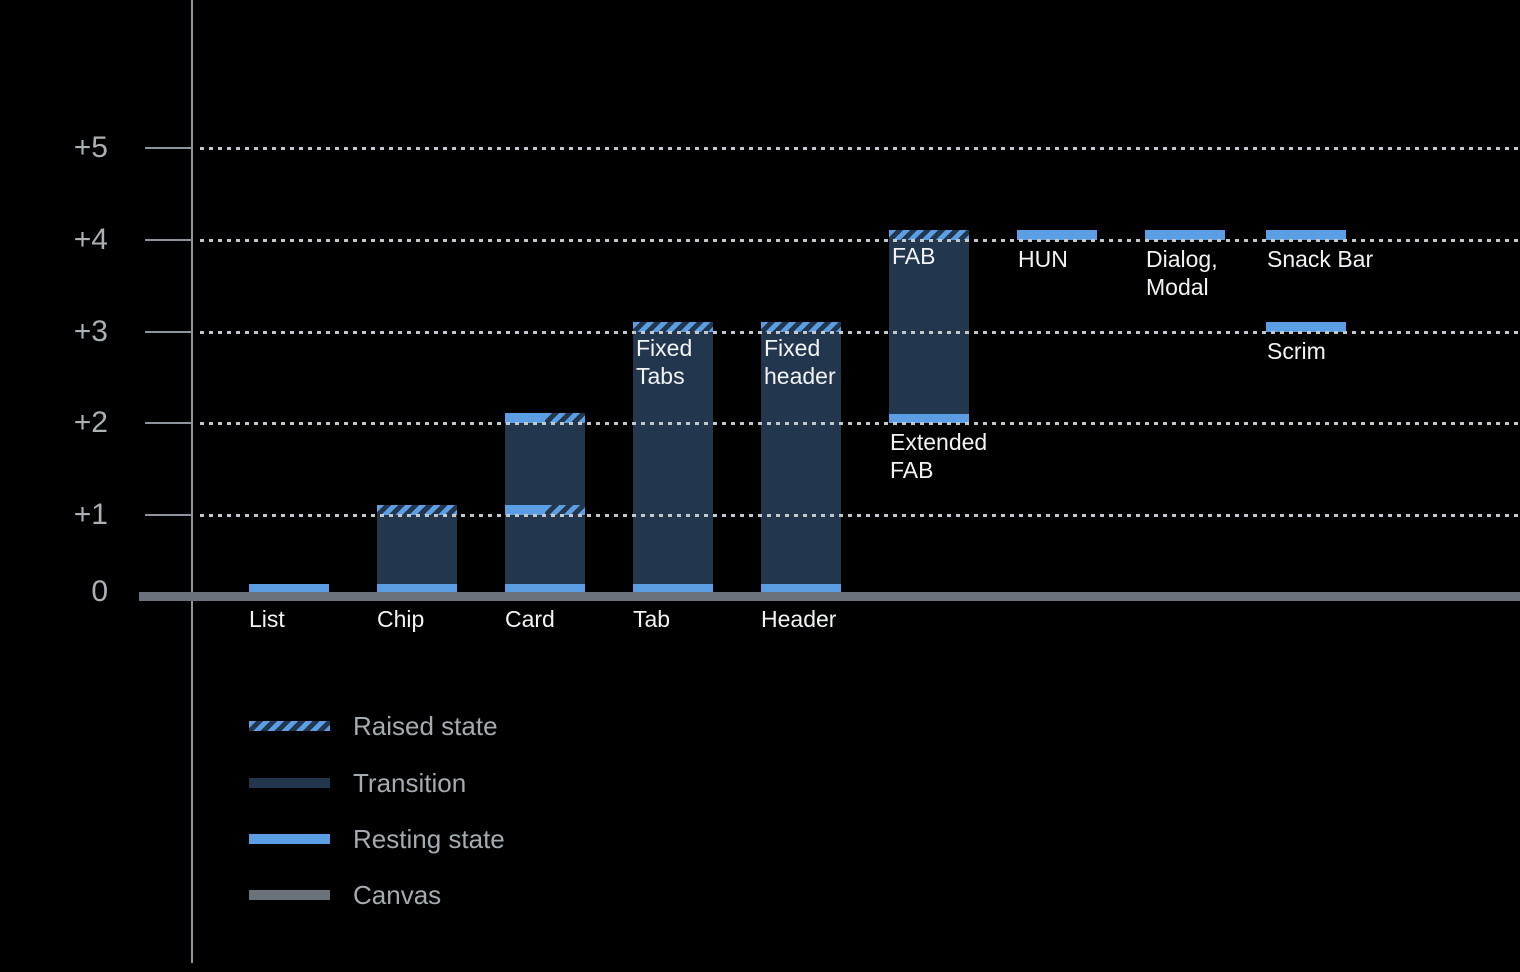 The width and height of the screenshot is (1520, 972). Describe the element at coordinates (801, 458) in the screenshot. I see `bar-segment-transition-header` at that location.